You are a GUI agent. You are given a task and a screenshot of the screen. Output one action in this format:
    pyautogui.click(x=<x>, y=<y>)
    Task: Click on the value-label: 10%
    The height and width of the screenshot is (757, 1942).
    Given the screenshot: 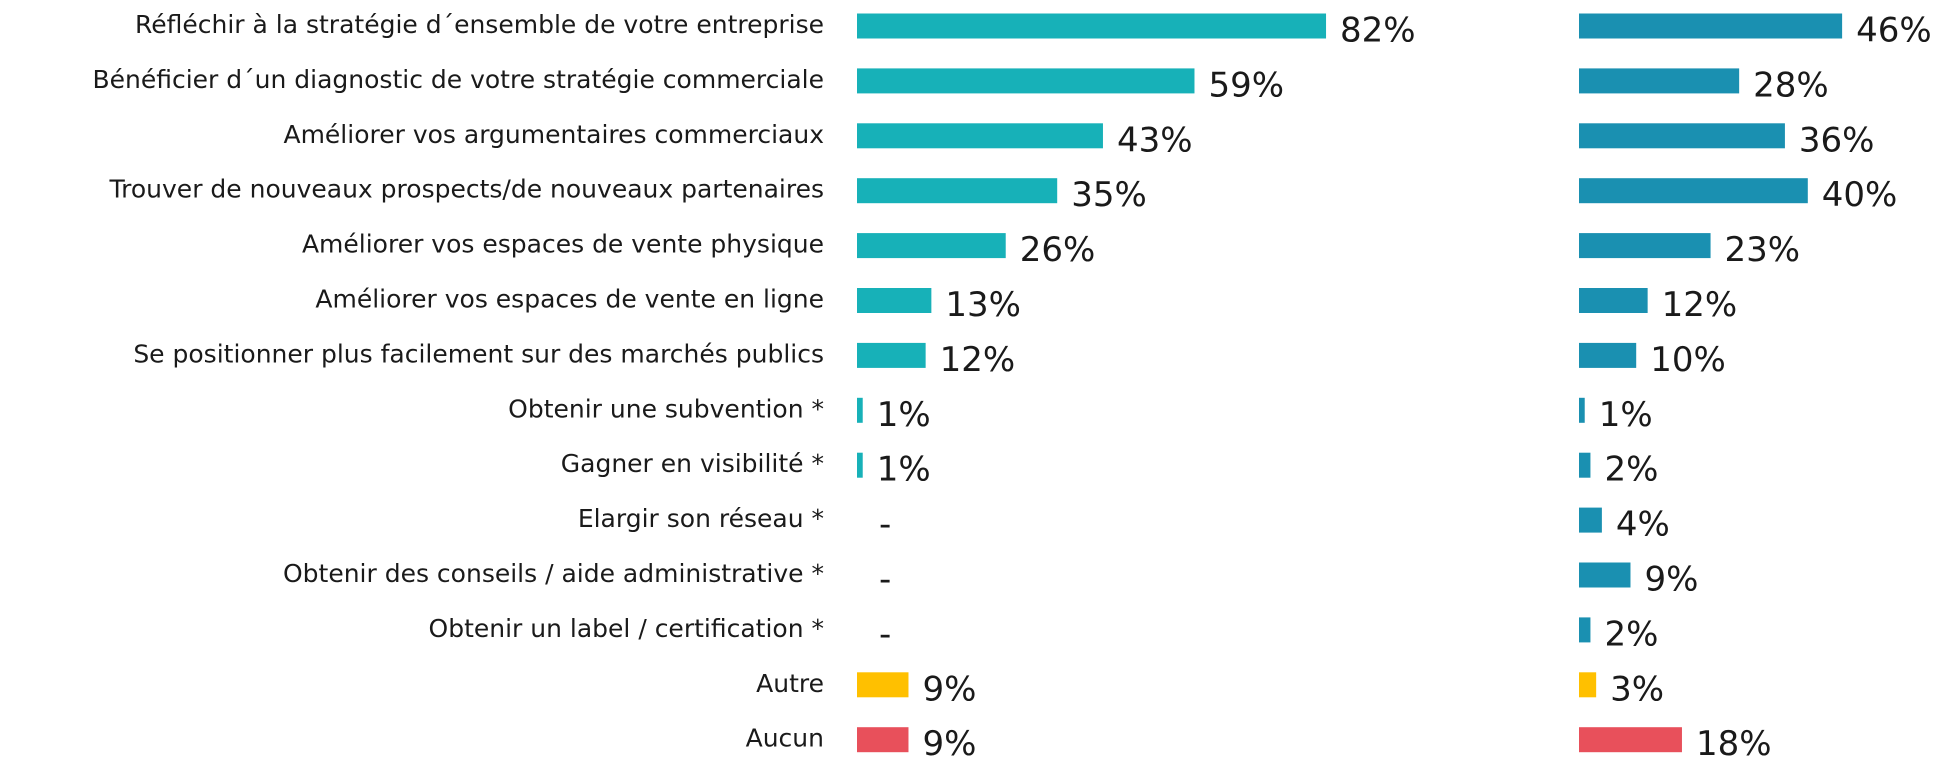 What is the action you would take?
    pyautogui.click(x=1688, y=360)
    